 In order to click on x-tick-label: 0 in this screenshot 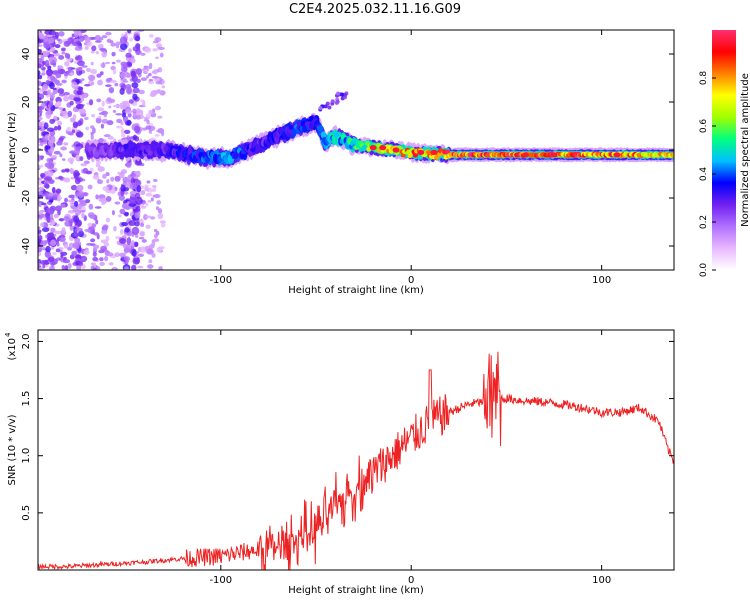, I will do `click(411, 280)`.